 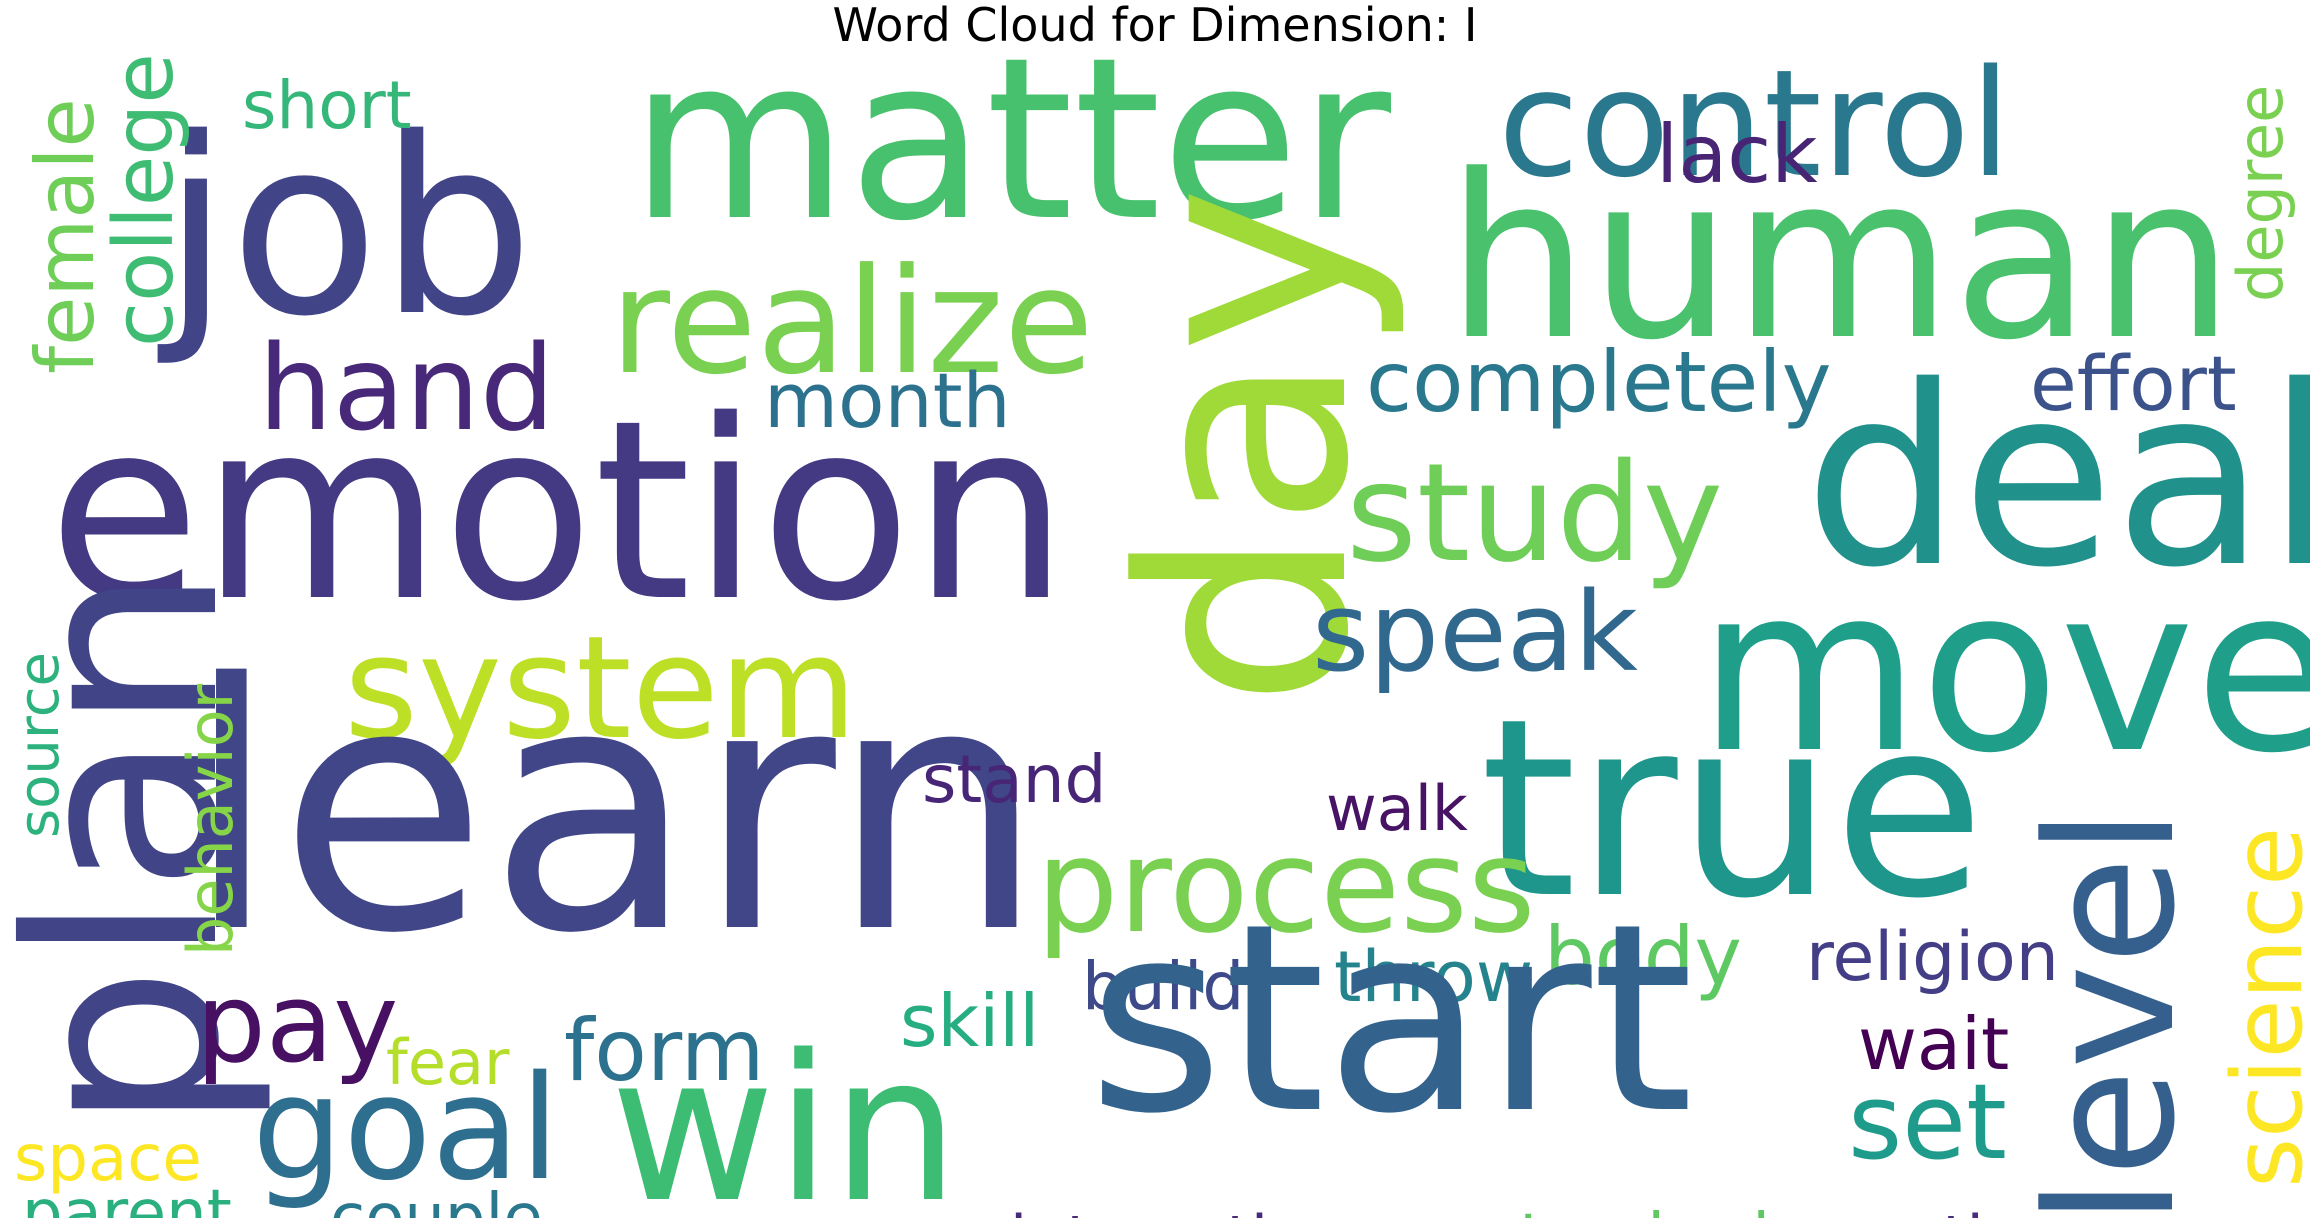 What do you see at coordinates (1934, 1044) in the screenshot?
I see `word-wait: wait` at bounding box center [1934, 1044].